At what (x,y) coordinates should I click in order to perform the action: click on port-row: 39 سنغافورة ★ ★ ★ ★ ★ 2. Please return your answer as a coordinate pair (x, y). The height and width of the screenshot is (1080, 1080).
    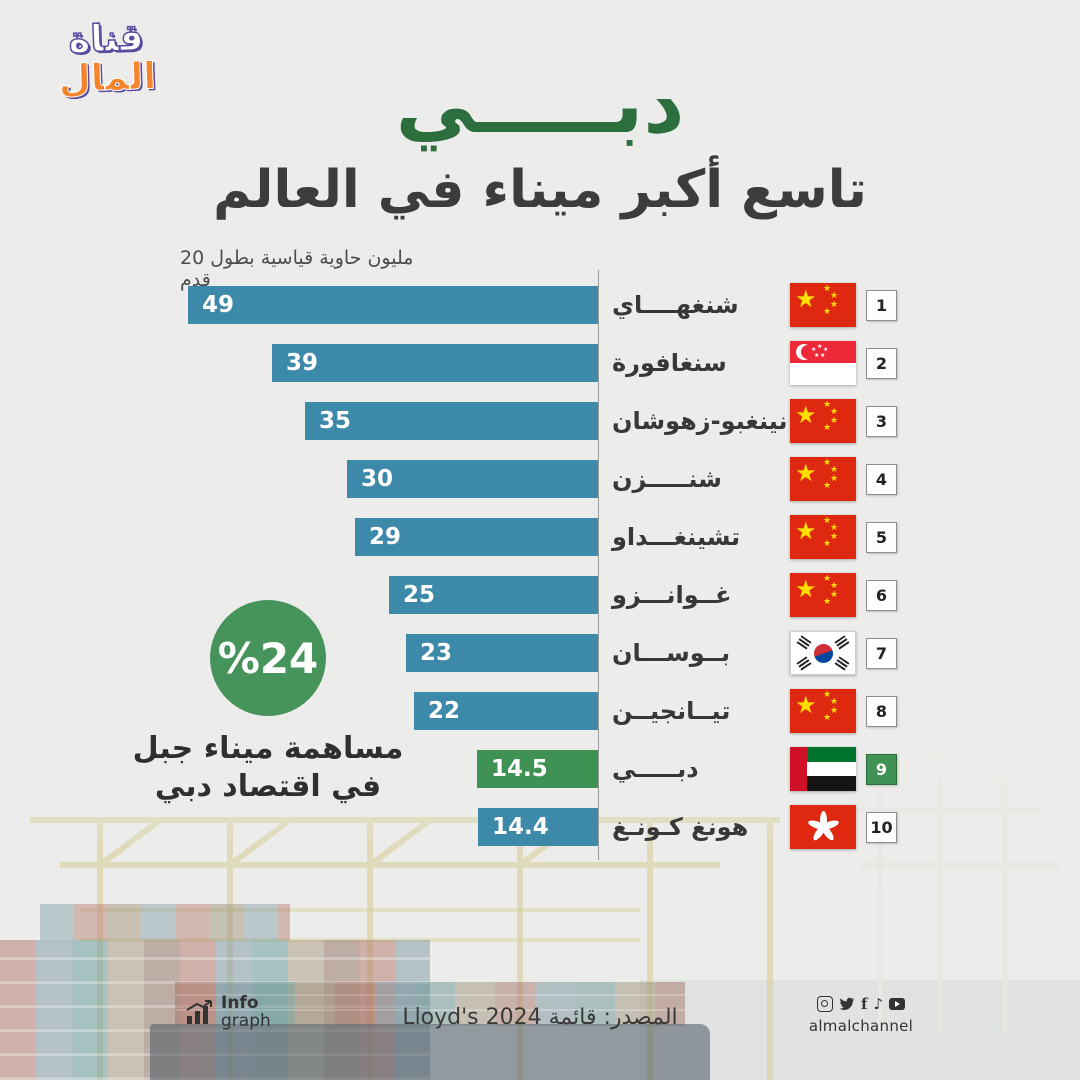
    Looking at the image, I should click on (542, 363).